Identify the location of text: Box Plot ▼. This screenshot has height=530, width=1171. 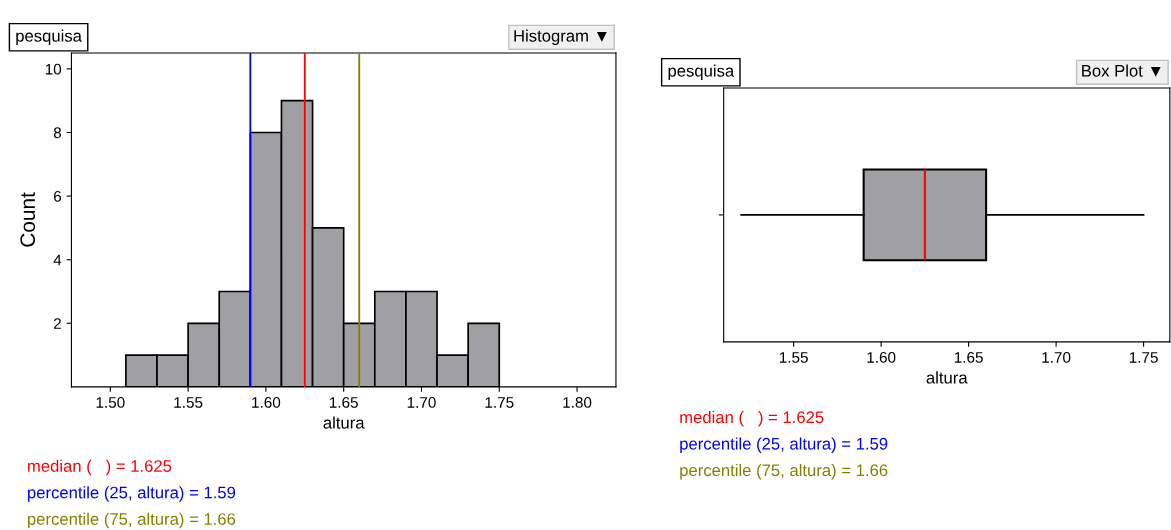
(1121, 70).